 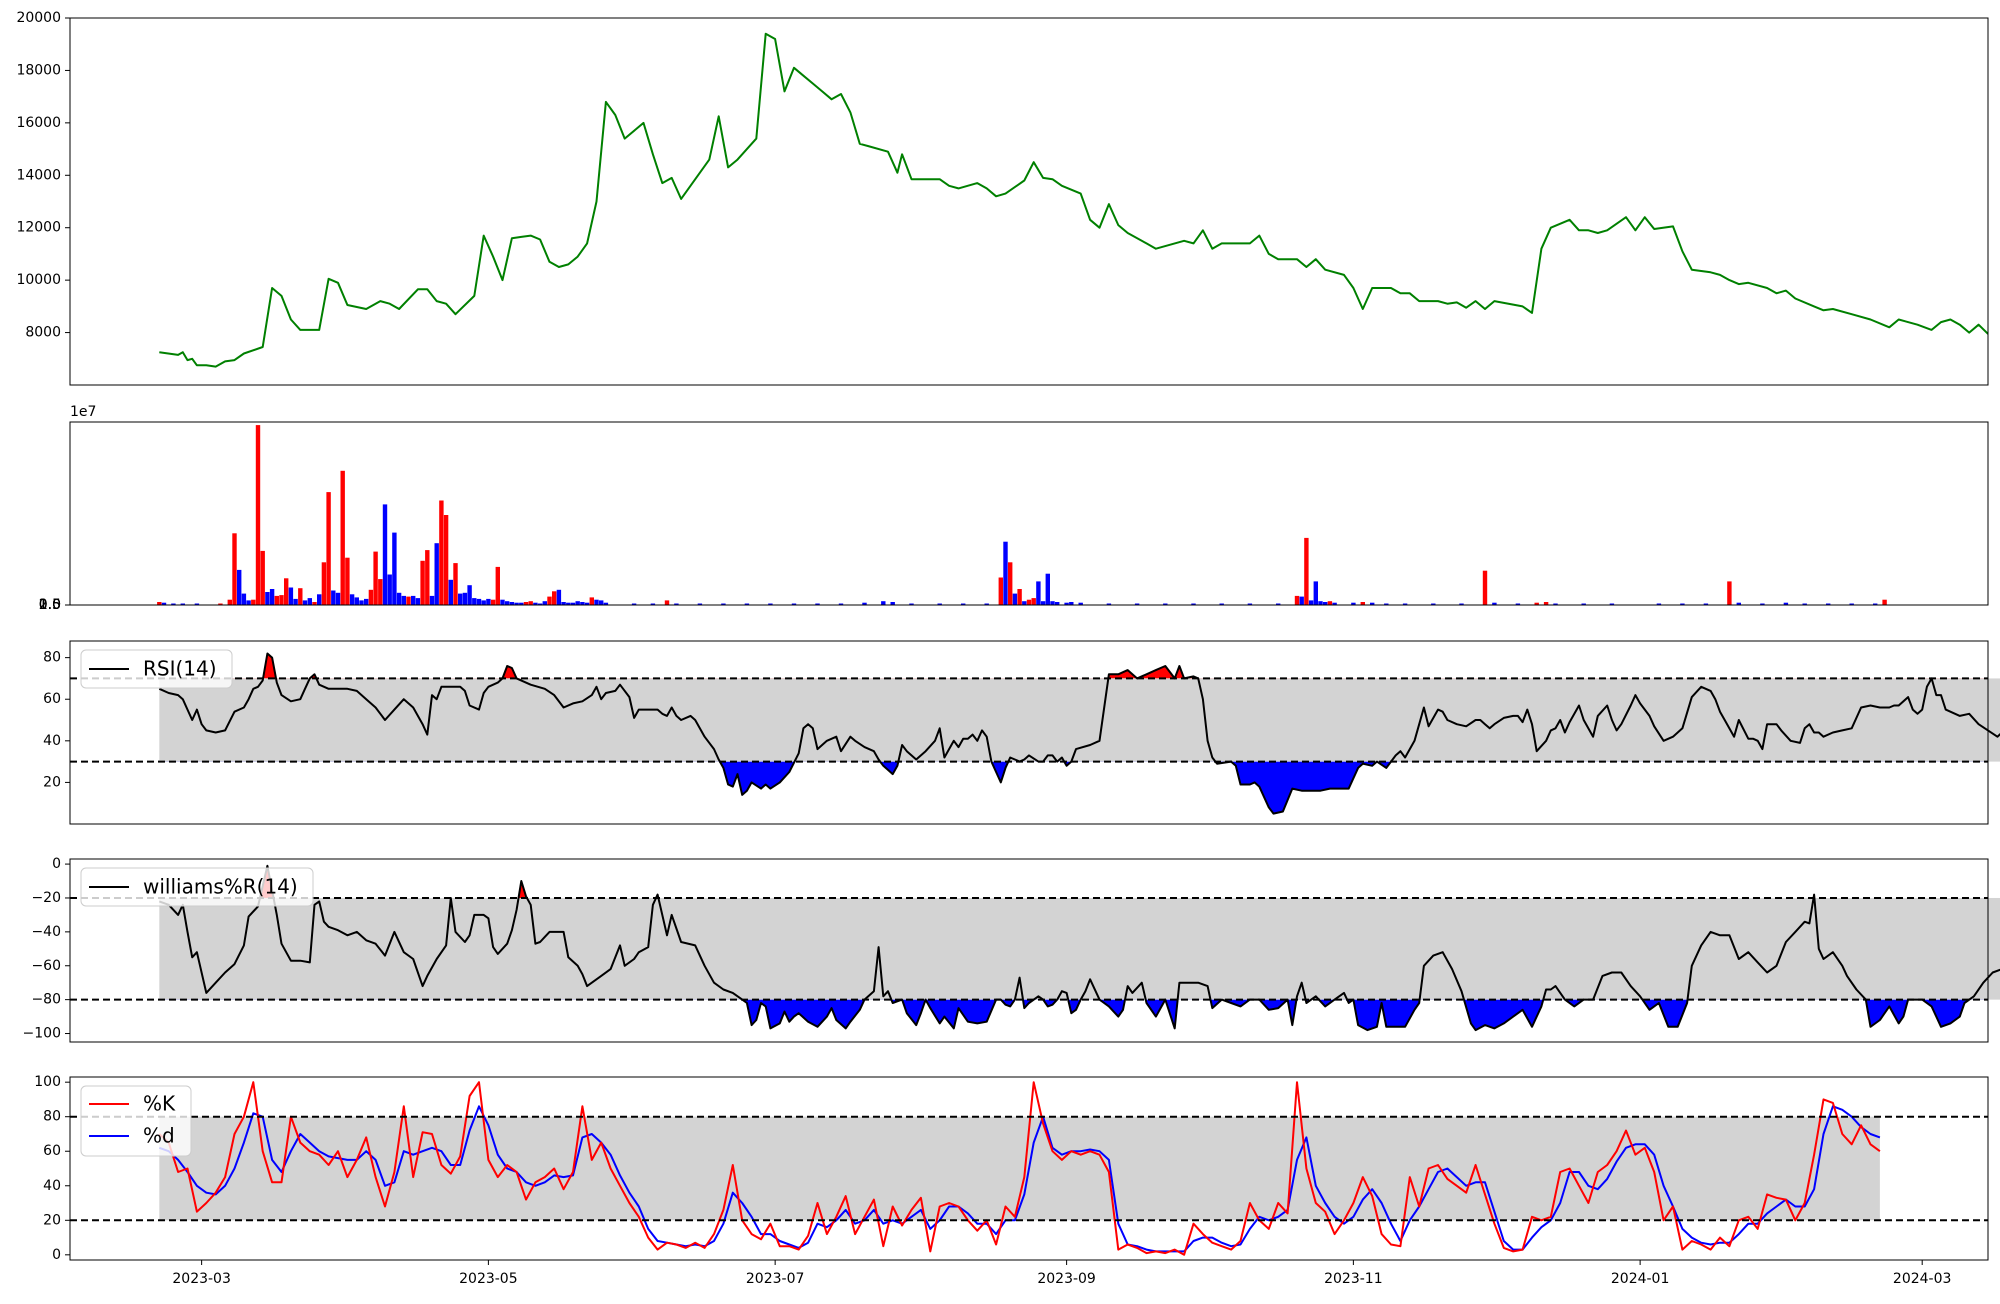 I want to click on volume-frame, so click(x=1029, y=513).